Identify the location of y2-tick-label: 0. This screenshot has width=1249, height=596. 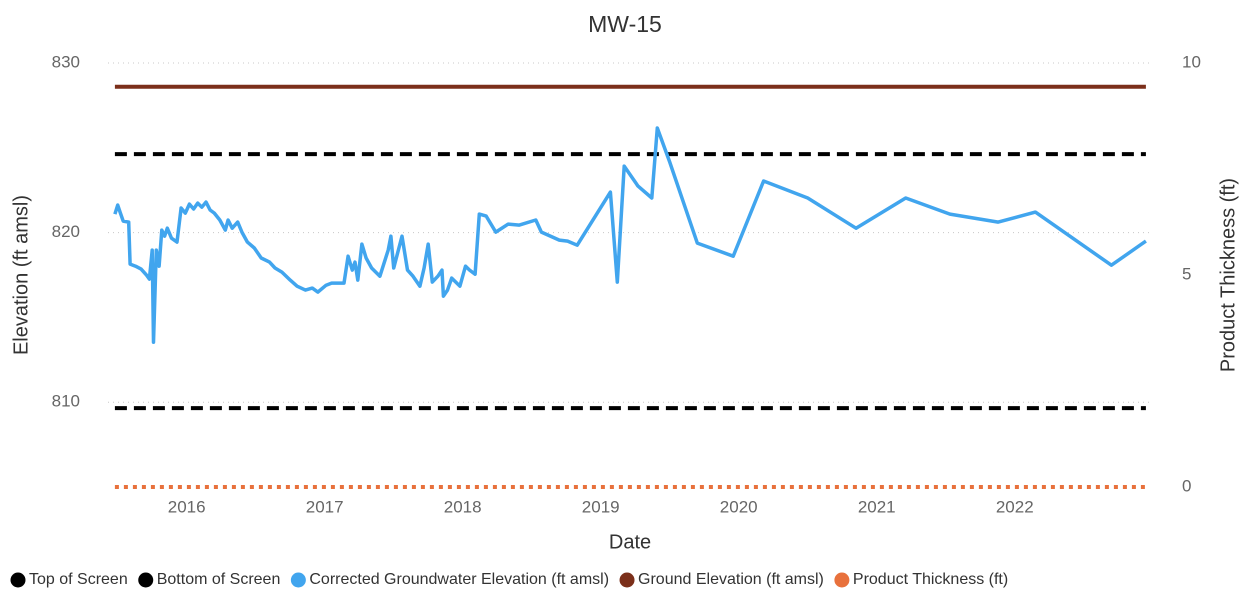
(1186, 485).